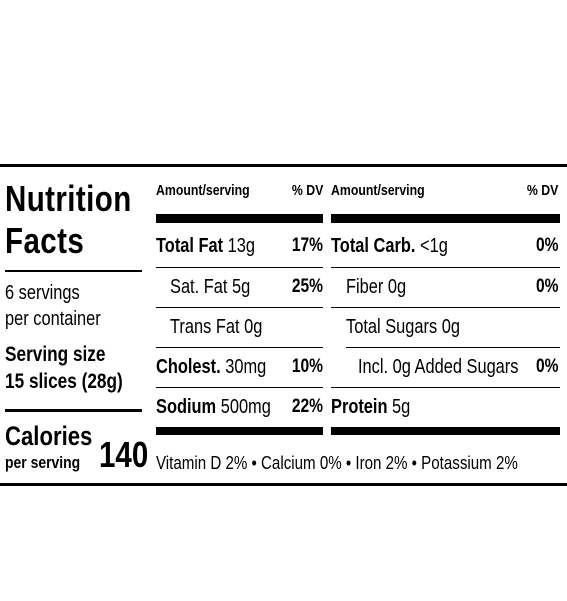 The image size is (567, 601). What do you see at coordinates (124, 454) in the screenshot?
I see `calories-value: 140` at bounding box center [124, 454].